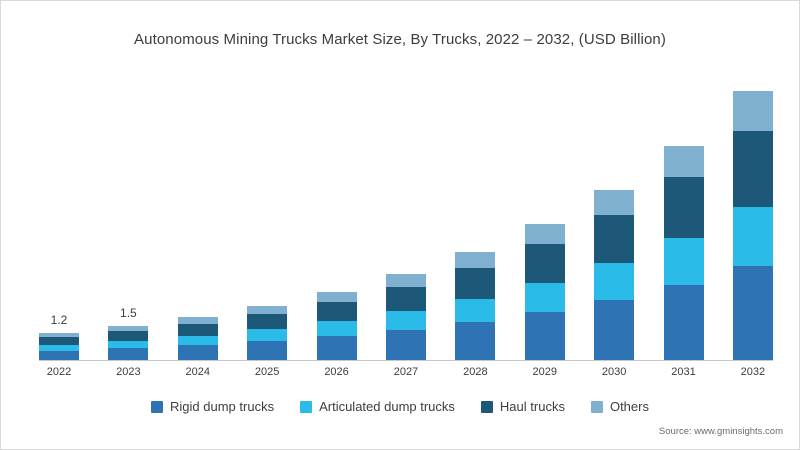  What do you see at coordinates (387, 406) in the screenshot?
I see `legend-label: Articulated dump trucks` at bounding box center [387, 406].